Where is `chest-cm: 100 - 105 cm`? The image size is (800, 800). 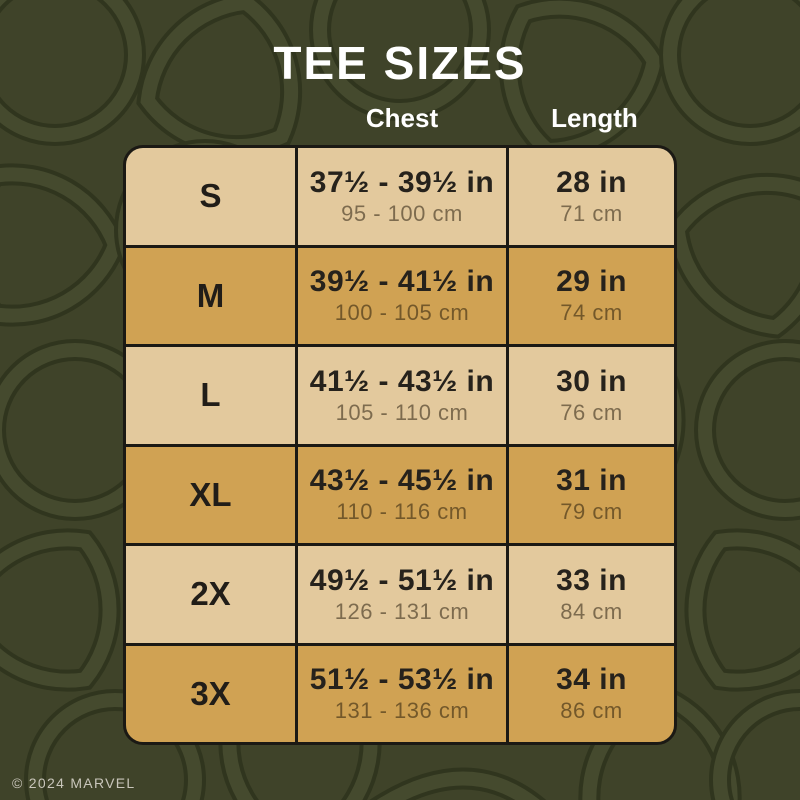
chest-cm: 100 - 105 cm is located at coordinates (402, 313).